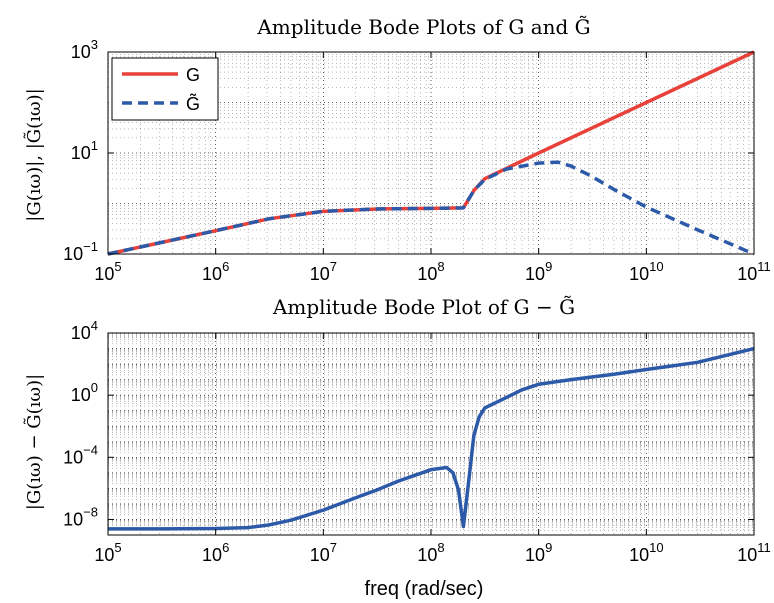 The width and height of the screenshot is (774, 603). Describe the element at coordinates (193, 103) in the screenshot. I see `legend-label-g-tilde: G̃` at that location.